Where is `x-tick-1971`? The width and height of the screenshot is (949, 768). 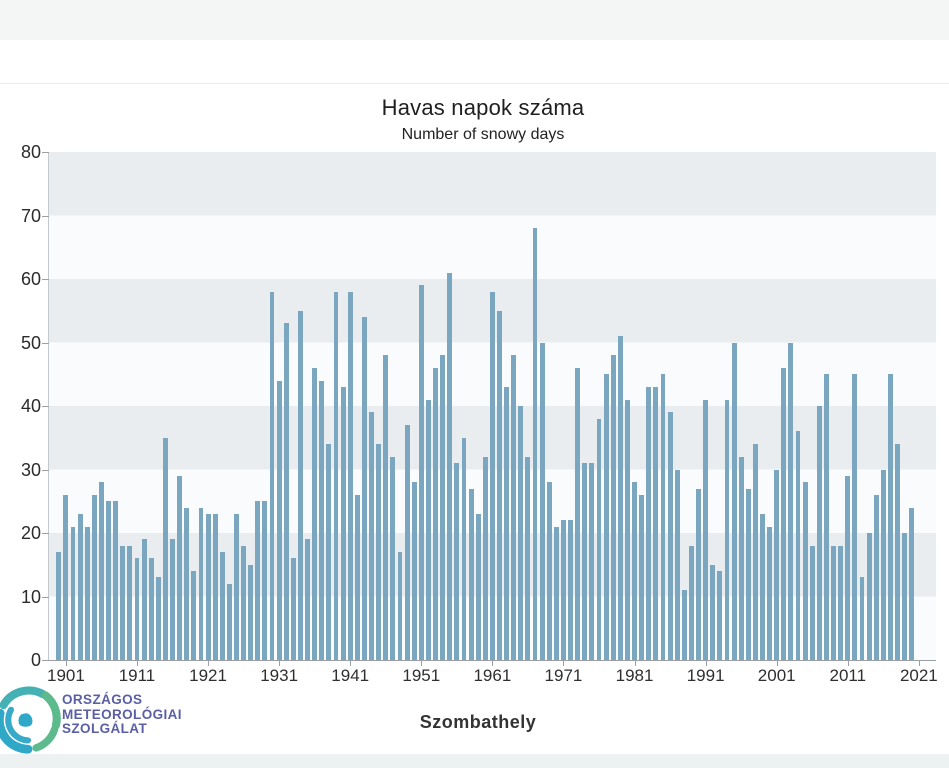 x-tick-1971 is located at coordinates (564, 663).